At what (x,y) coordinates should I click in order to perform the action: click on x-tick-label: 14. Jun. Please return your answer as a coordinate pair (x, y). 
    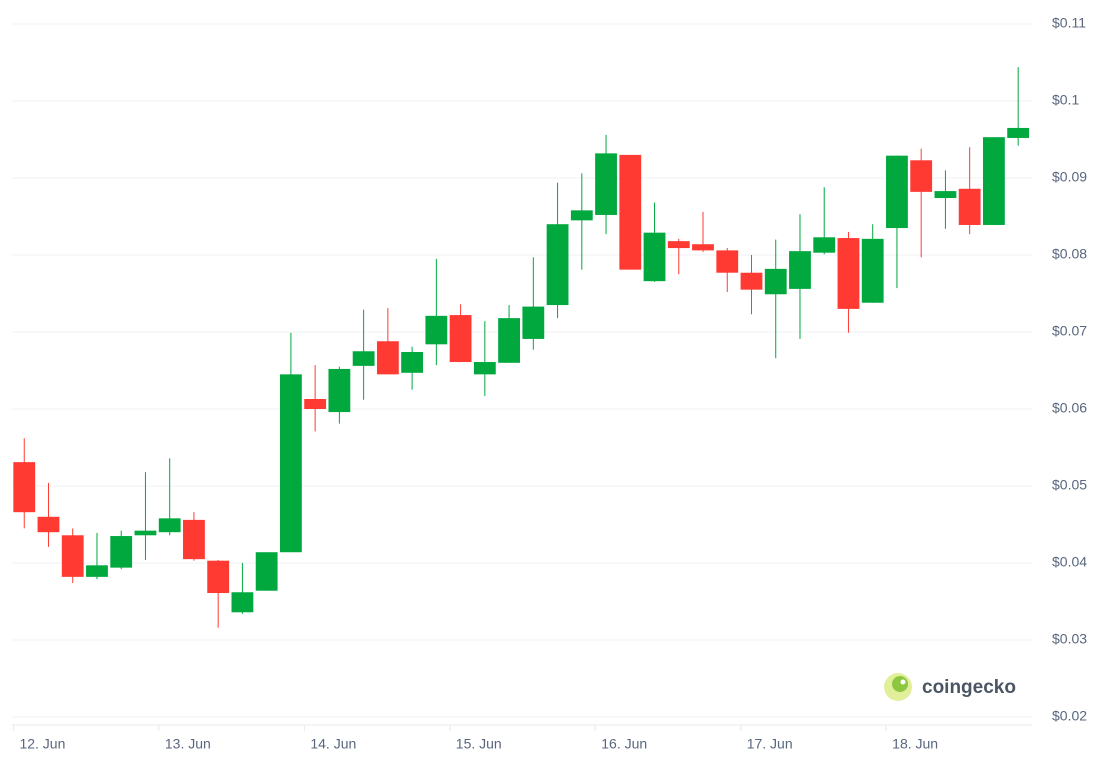
    Looking at the image, I should click on (333, 744).